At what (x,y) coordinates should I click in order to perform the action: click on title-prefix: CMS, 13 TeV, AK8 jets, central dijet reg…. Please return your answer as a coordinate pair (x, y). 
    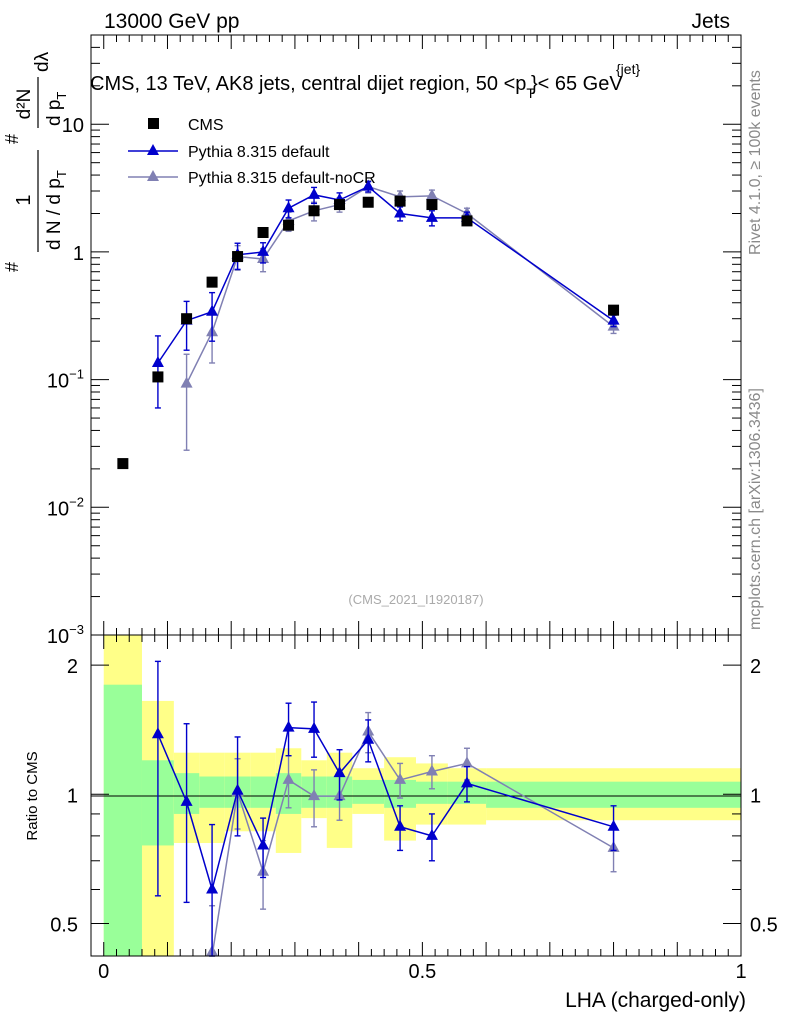
    Looking at the image, I should click on (308, 84).